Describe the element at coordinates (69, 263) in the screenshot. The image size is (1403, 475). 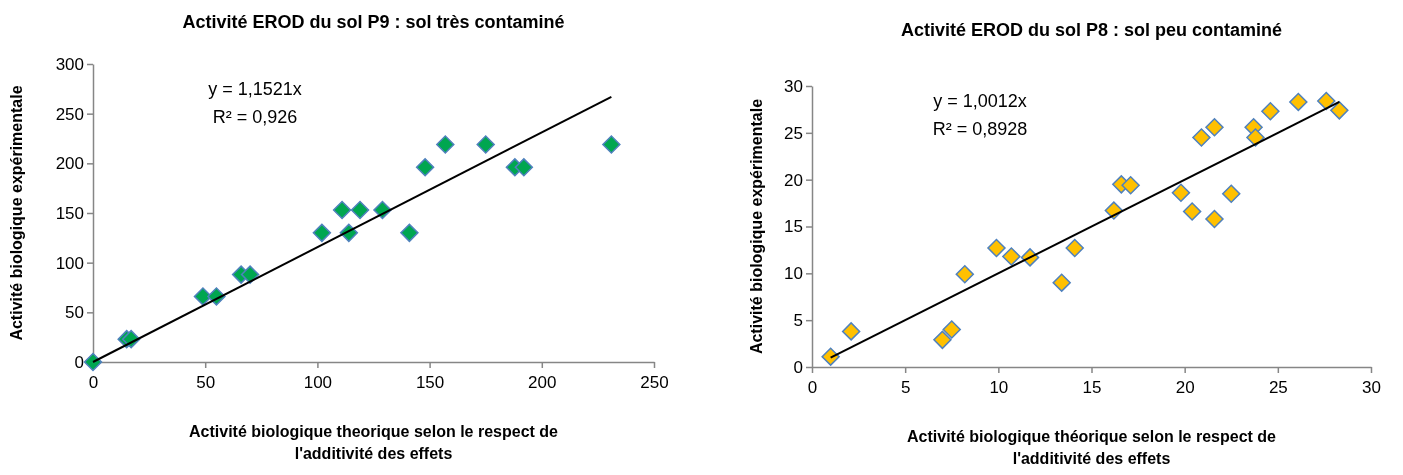
I see `y-tick-label: 100` at that location.